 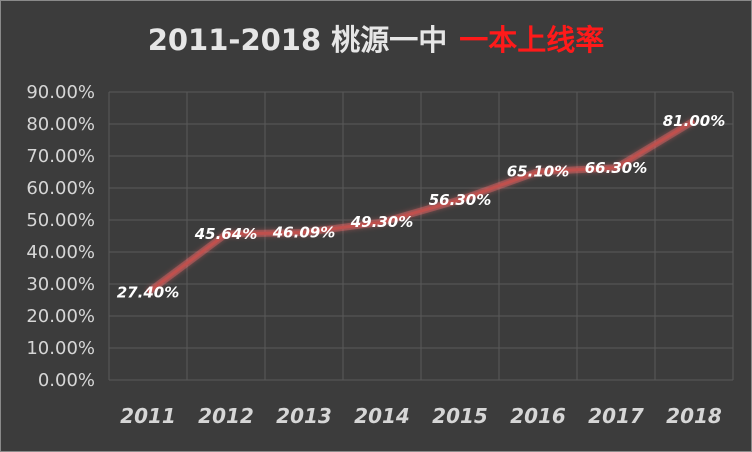 What do you see at coordinates (694, 121) in the screenshot?
I see `data-label: 81.00%` at bounding box center [694, 121].